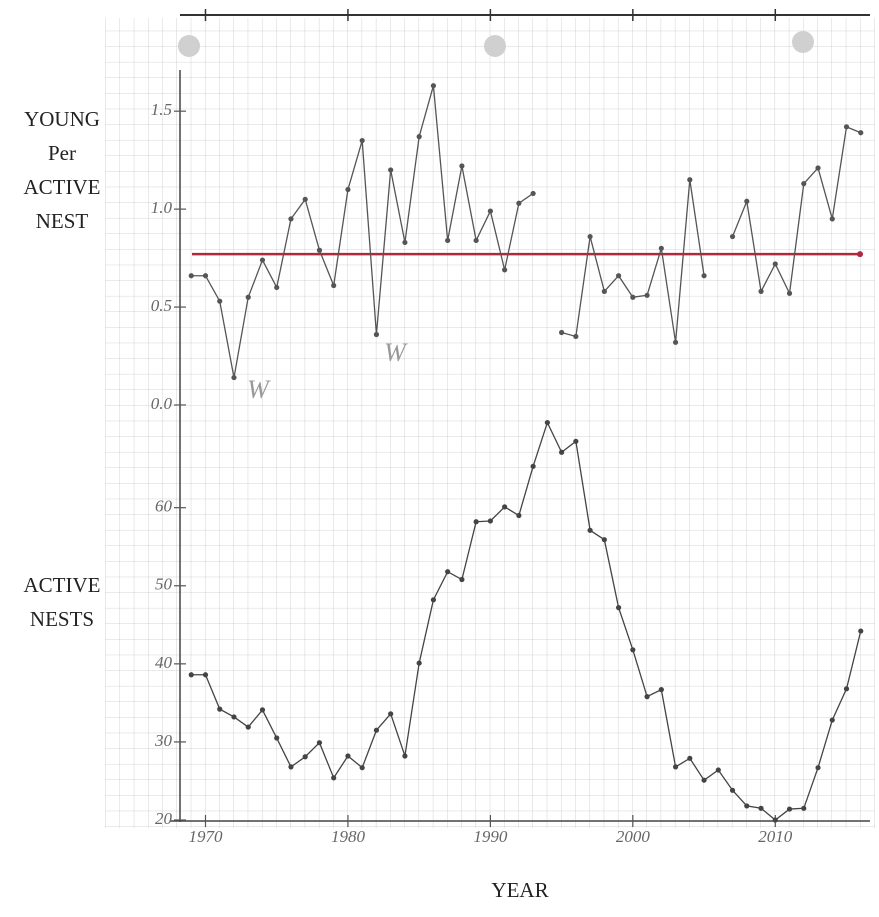  Describe the element at coordinates (62, 221) in the screenshot. I see `y-axis-label: NEST` at that location.